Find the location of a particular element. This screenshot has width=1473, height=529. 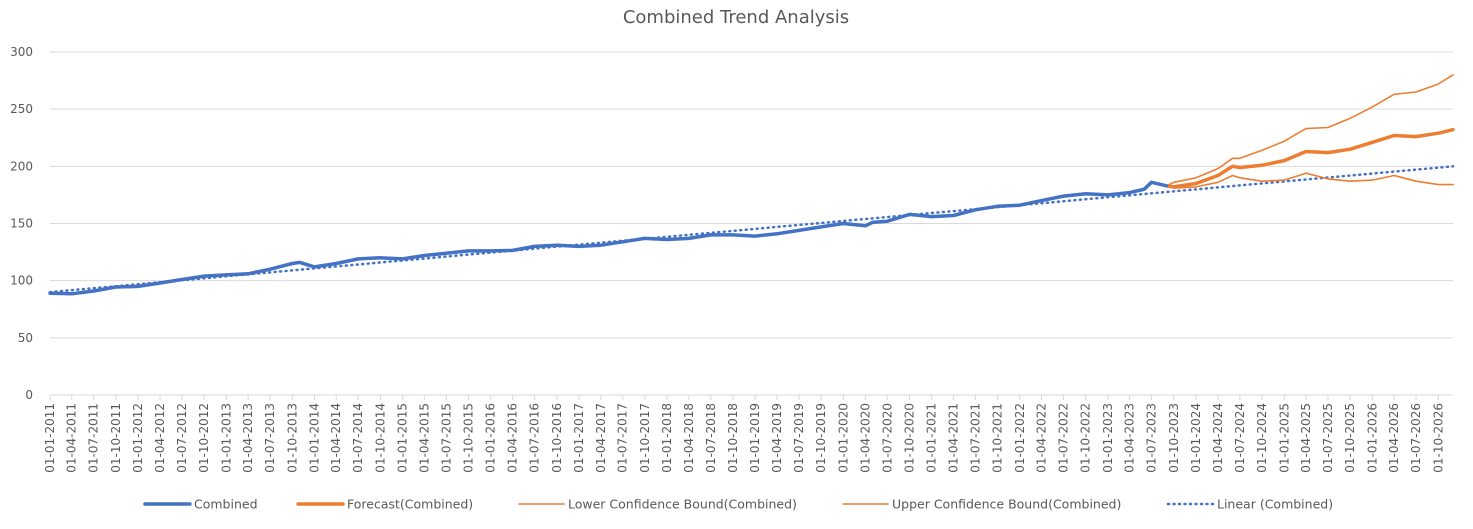

x-tick-label: 01-01-2019 is located at coordinates (755, 438).